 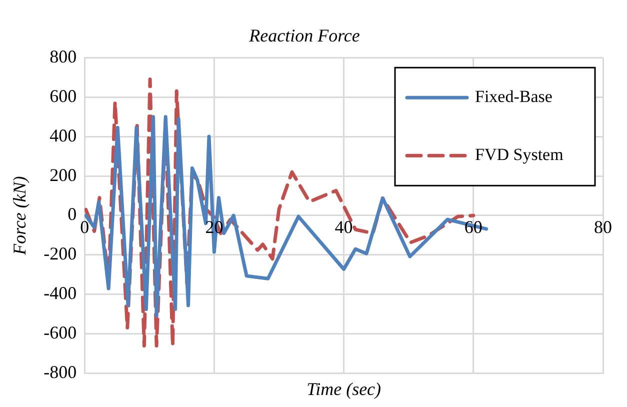 What do you see at coordinates (60, 372) in the screenshot?
I see `y-tick-label: -800` at bounding box center [60, 372].